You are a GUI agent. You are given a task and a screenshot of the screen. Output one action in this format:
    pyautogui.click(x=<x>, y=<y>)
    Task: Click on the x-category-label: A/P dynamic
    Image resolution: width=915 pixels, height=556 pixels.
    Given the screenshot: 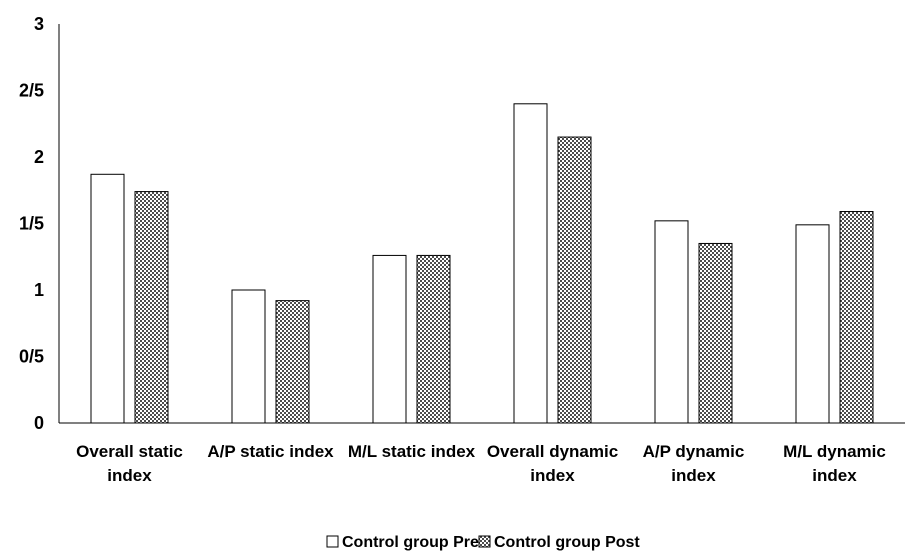 What is the action you would take?
    pyautogui.click(x=694, y=451)
    